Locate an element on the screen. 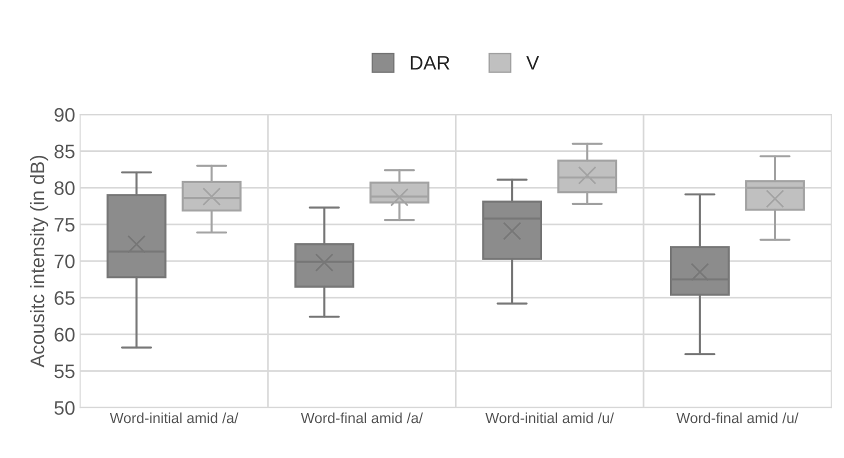 Image resolution: width=844 pixels, height=458 pixels. x-tick-label: Word-final amid /a/ is located at coordinates (361, 418).